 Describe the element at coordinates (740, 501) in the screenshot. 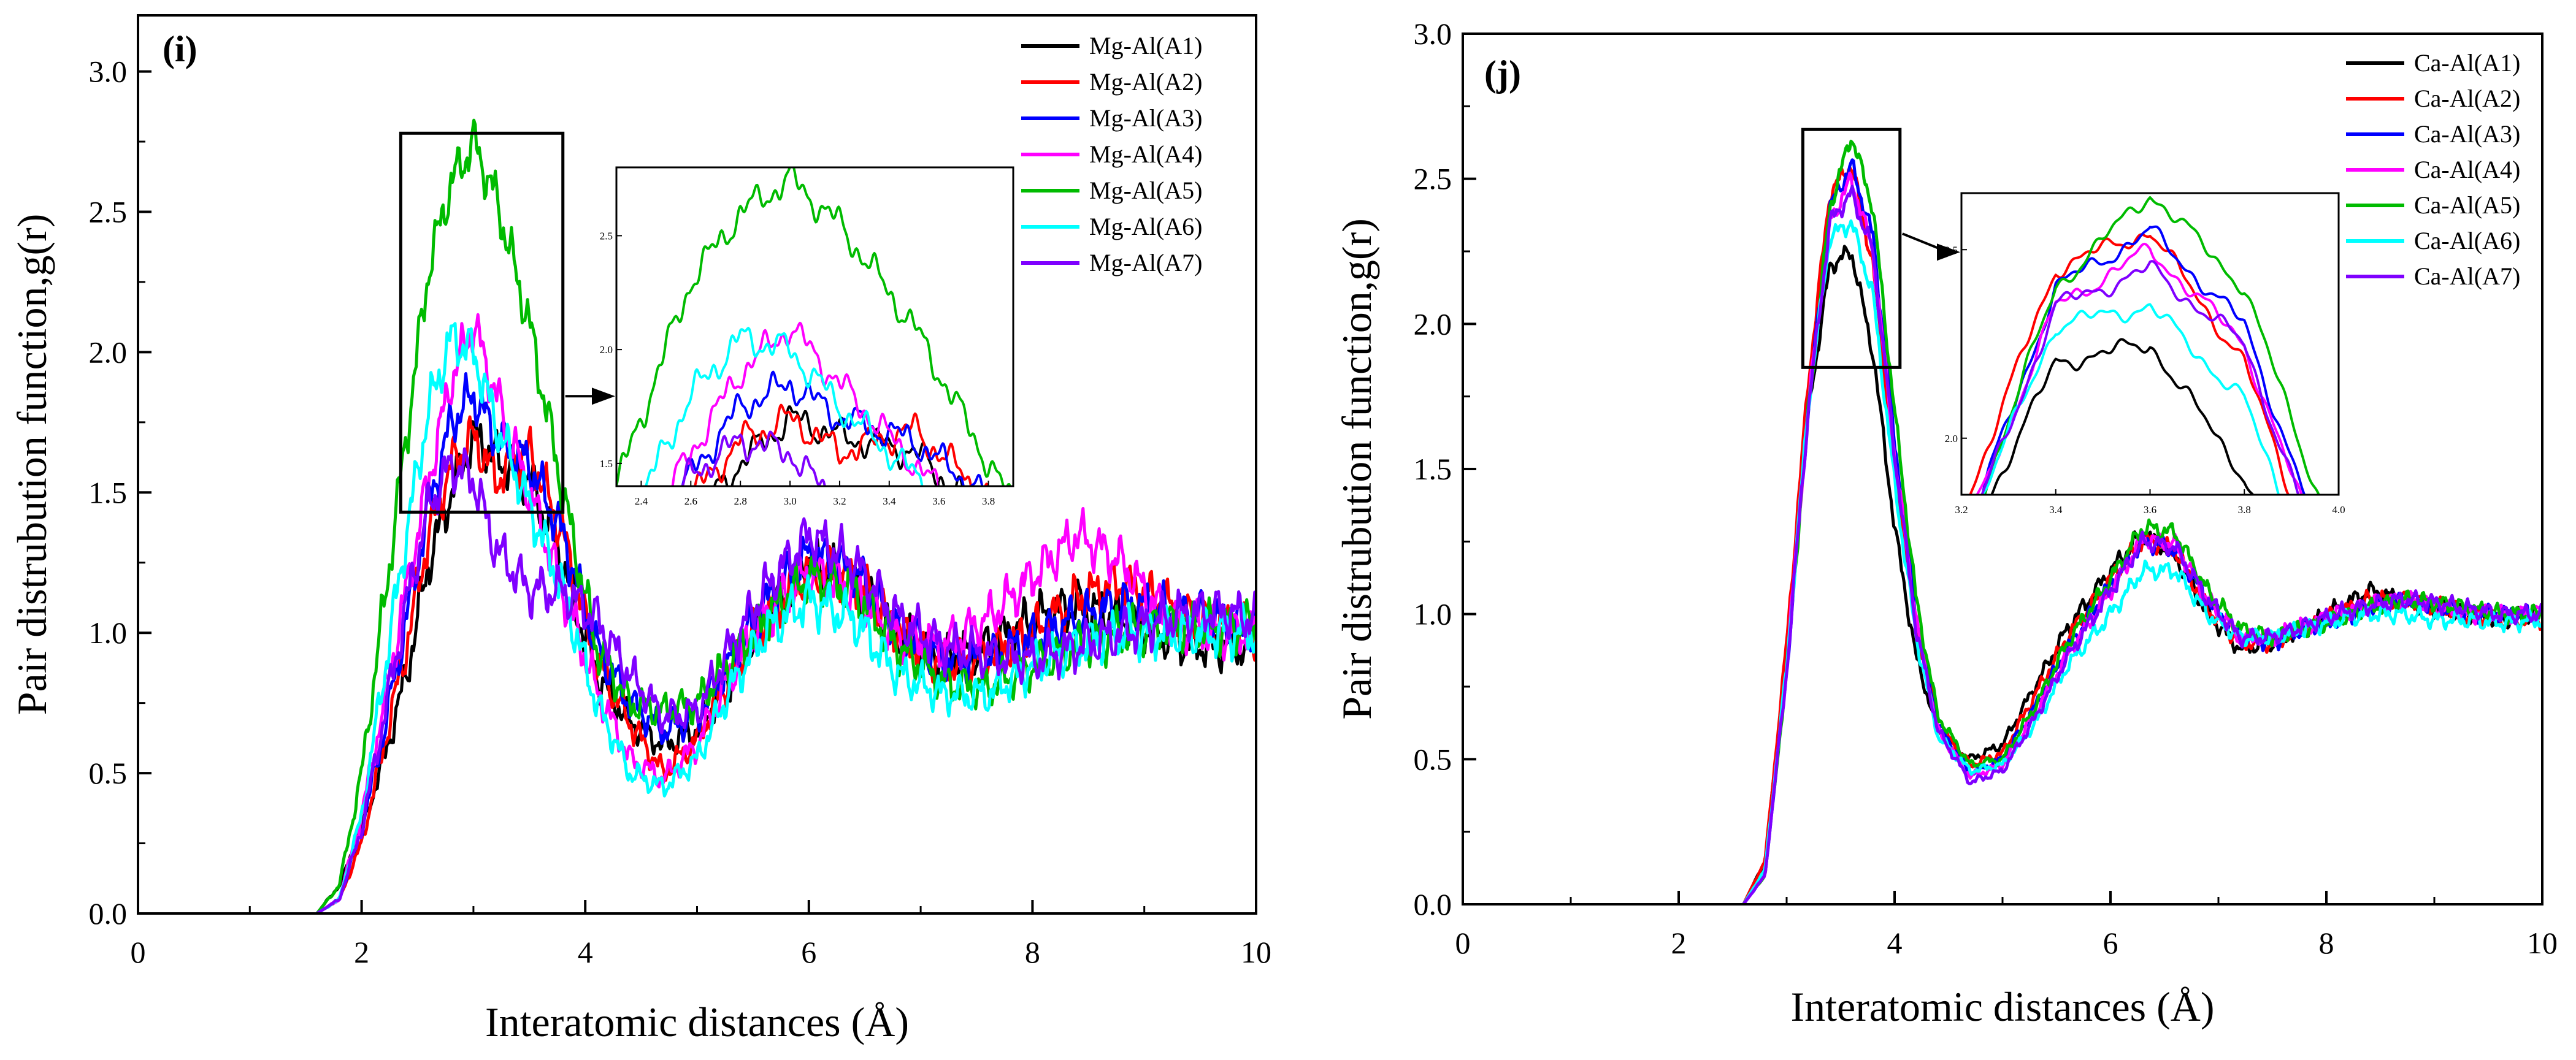

I see `inset-x-tick-label: 2.8` at that location.